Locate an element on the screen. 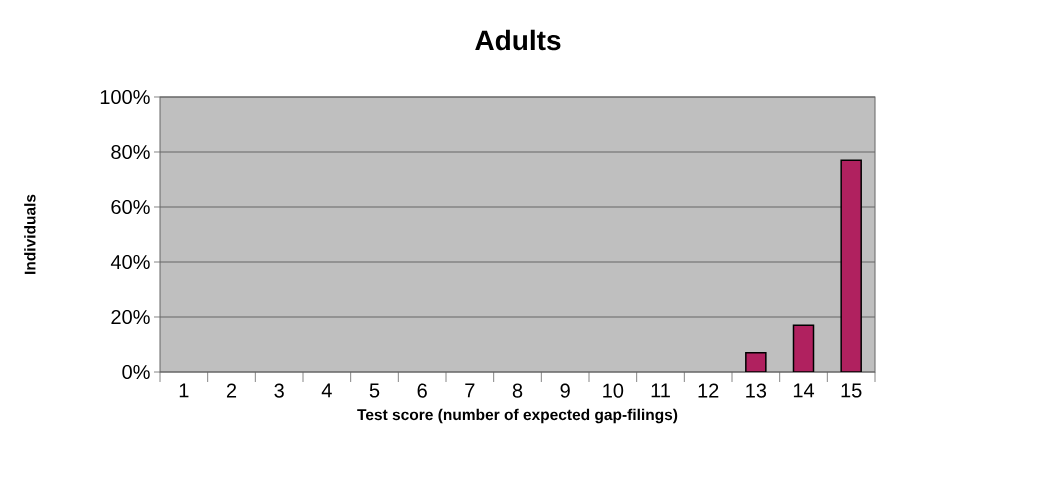 The height and width of the screenshot is (477, 1052). chart-title: Adults is located at coordinates (518, 40).